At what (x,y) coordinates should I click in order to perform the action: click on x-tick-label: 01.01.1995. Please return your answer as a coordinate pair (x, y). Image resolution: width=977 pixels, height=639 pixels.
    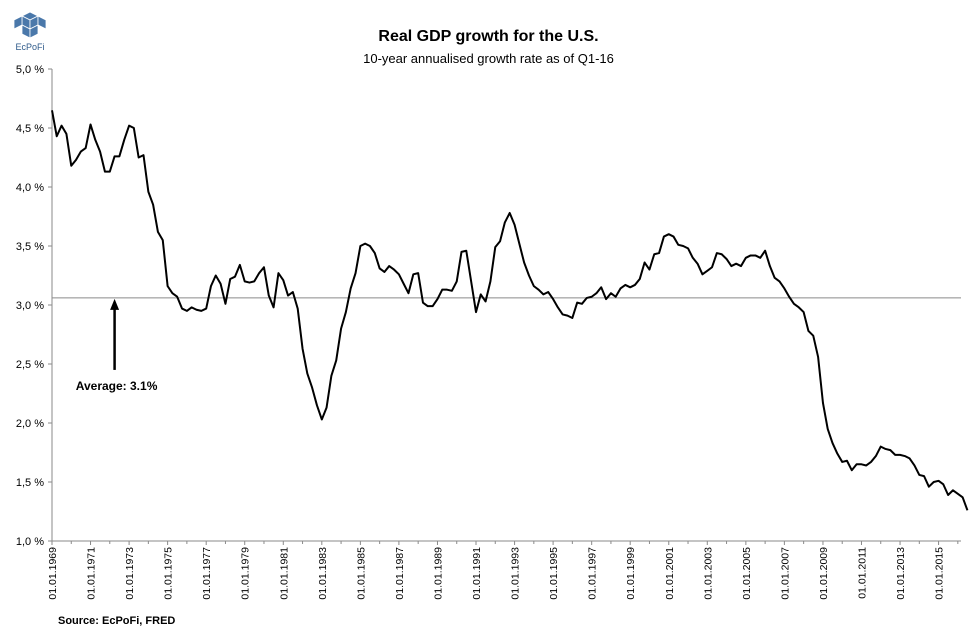
    Looking at the image, I should click on (554, 573).